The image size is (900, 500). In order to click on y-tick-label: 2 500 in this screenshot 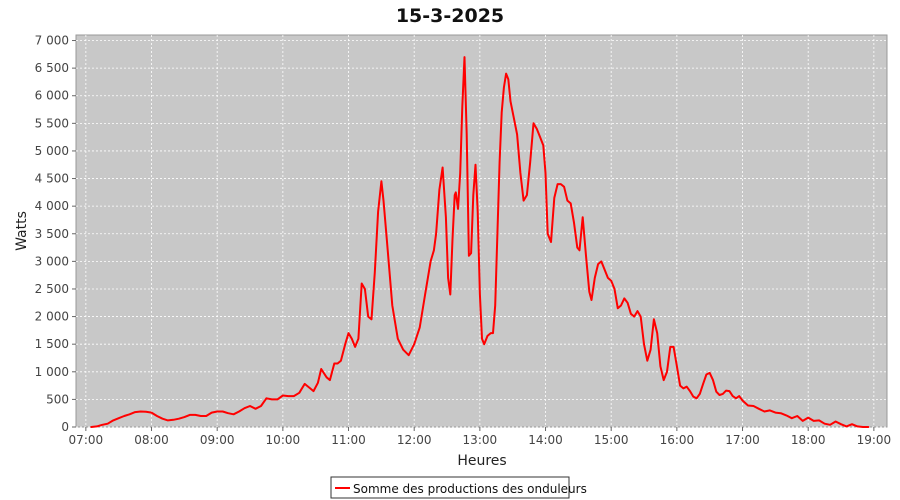, I will do `click(52, 289)`.